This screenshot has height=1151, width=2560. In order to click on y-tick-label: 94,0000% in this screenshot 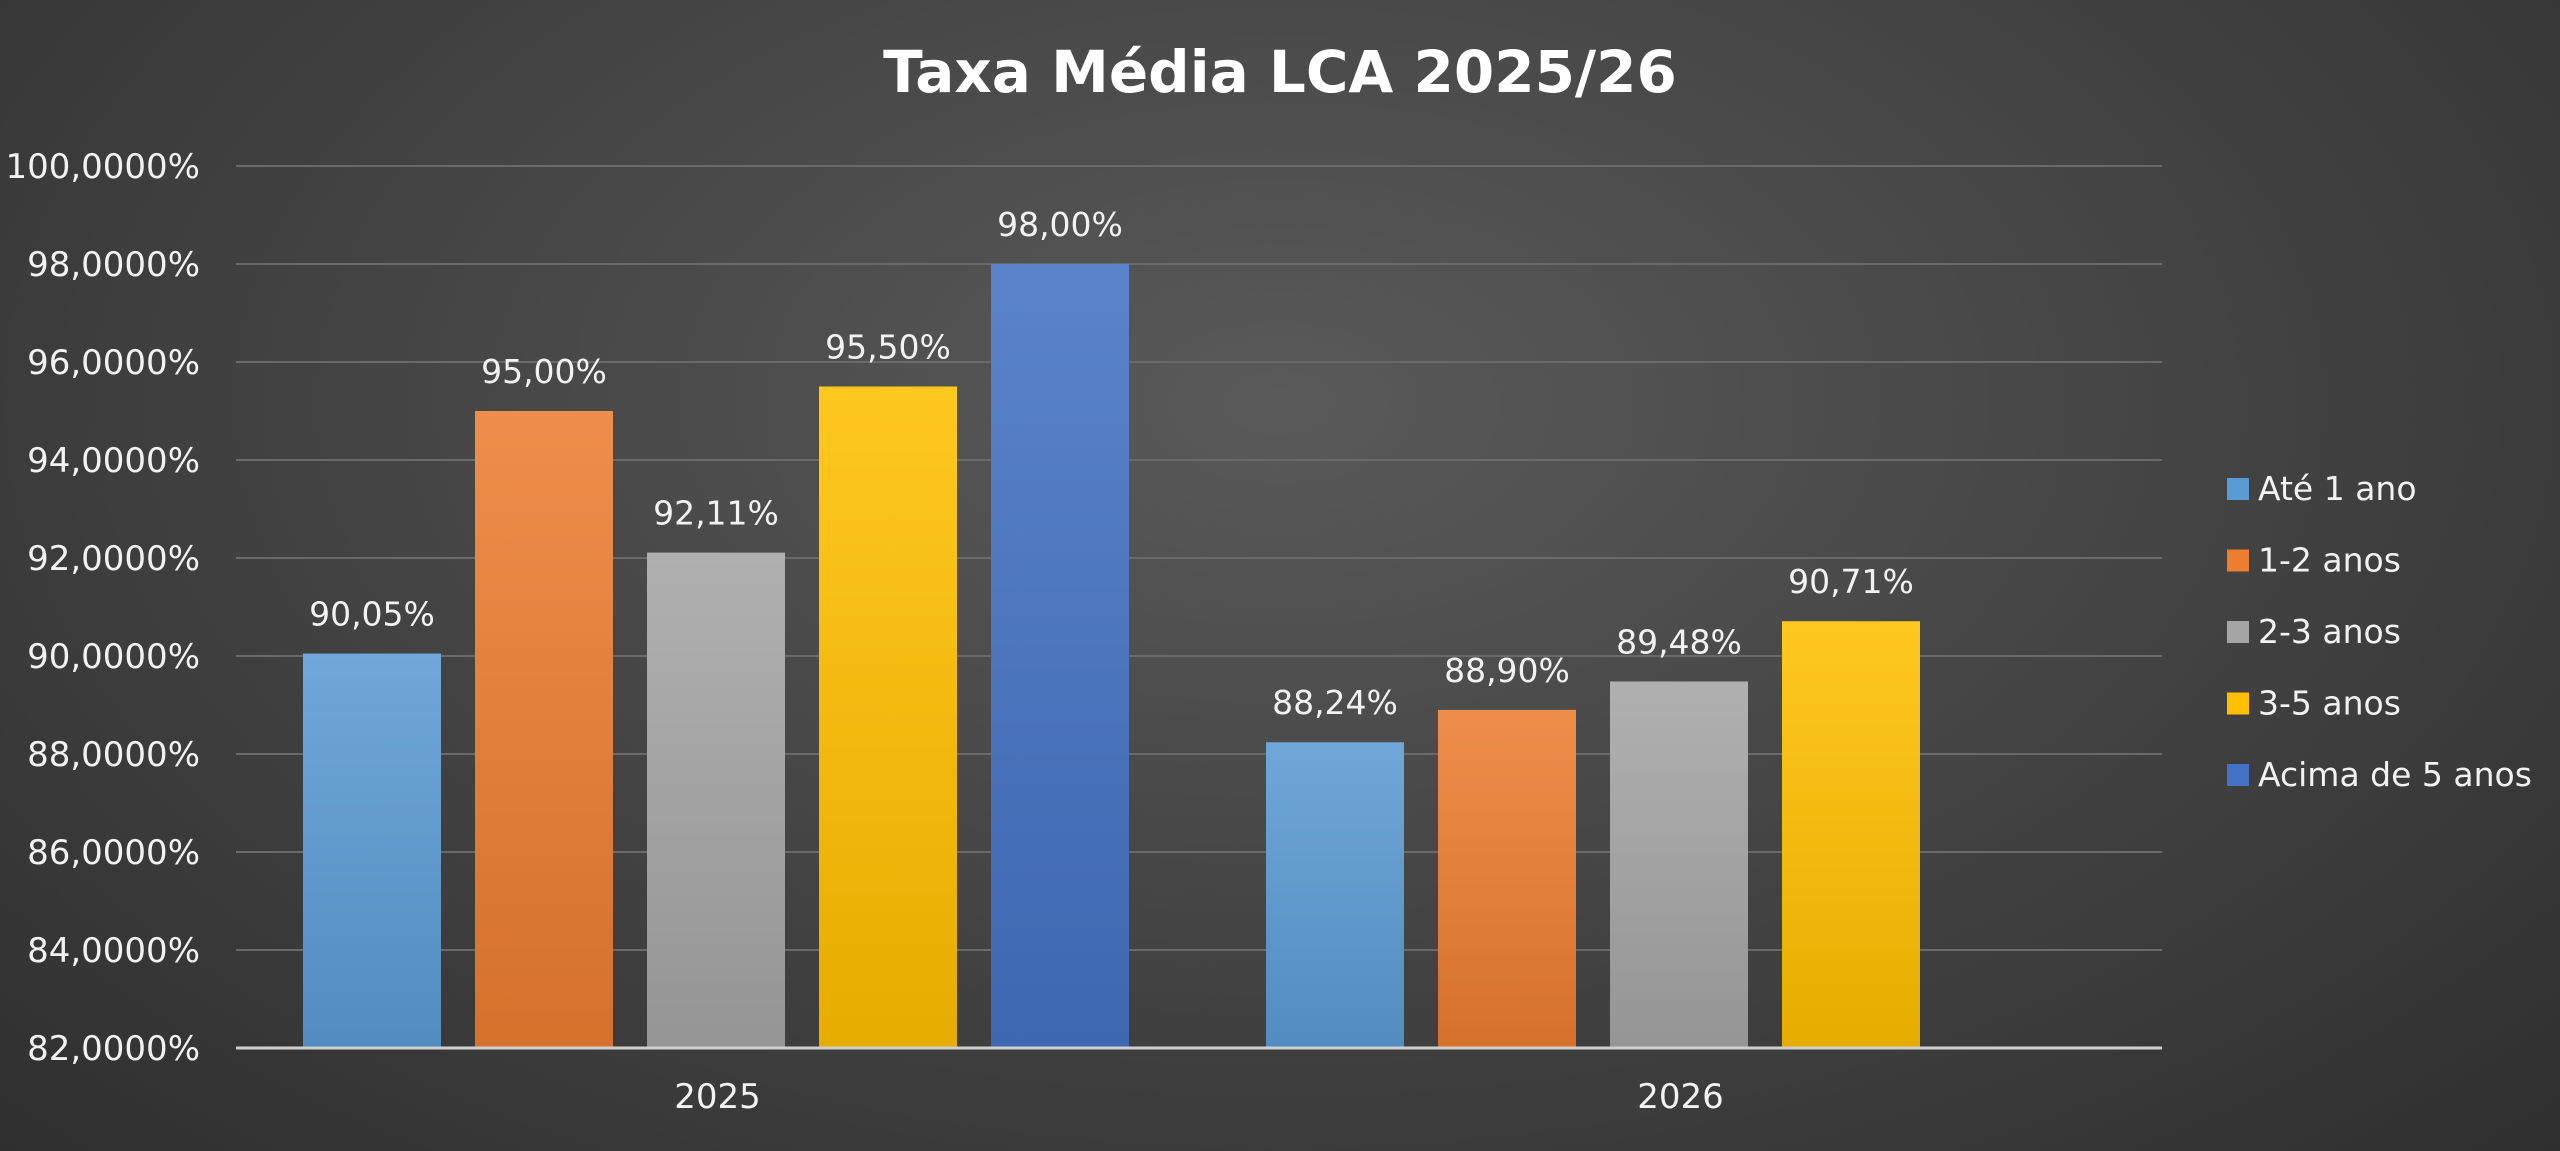, I will do `click(113, 461)`.